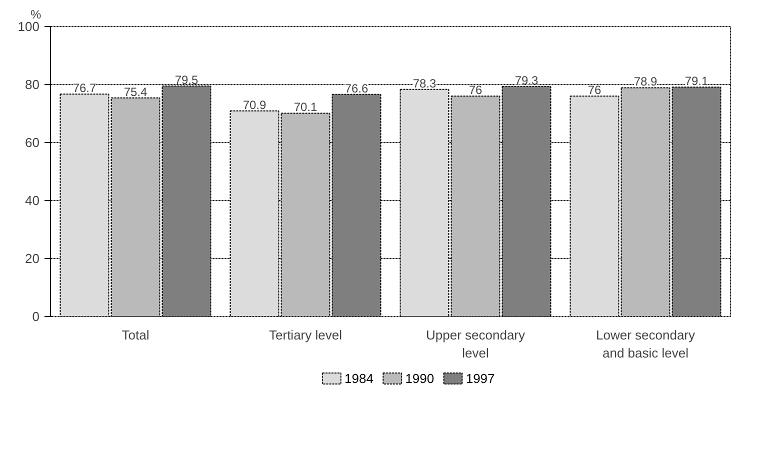  I want to click on legend-label: 1984, so click(359, 378).